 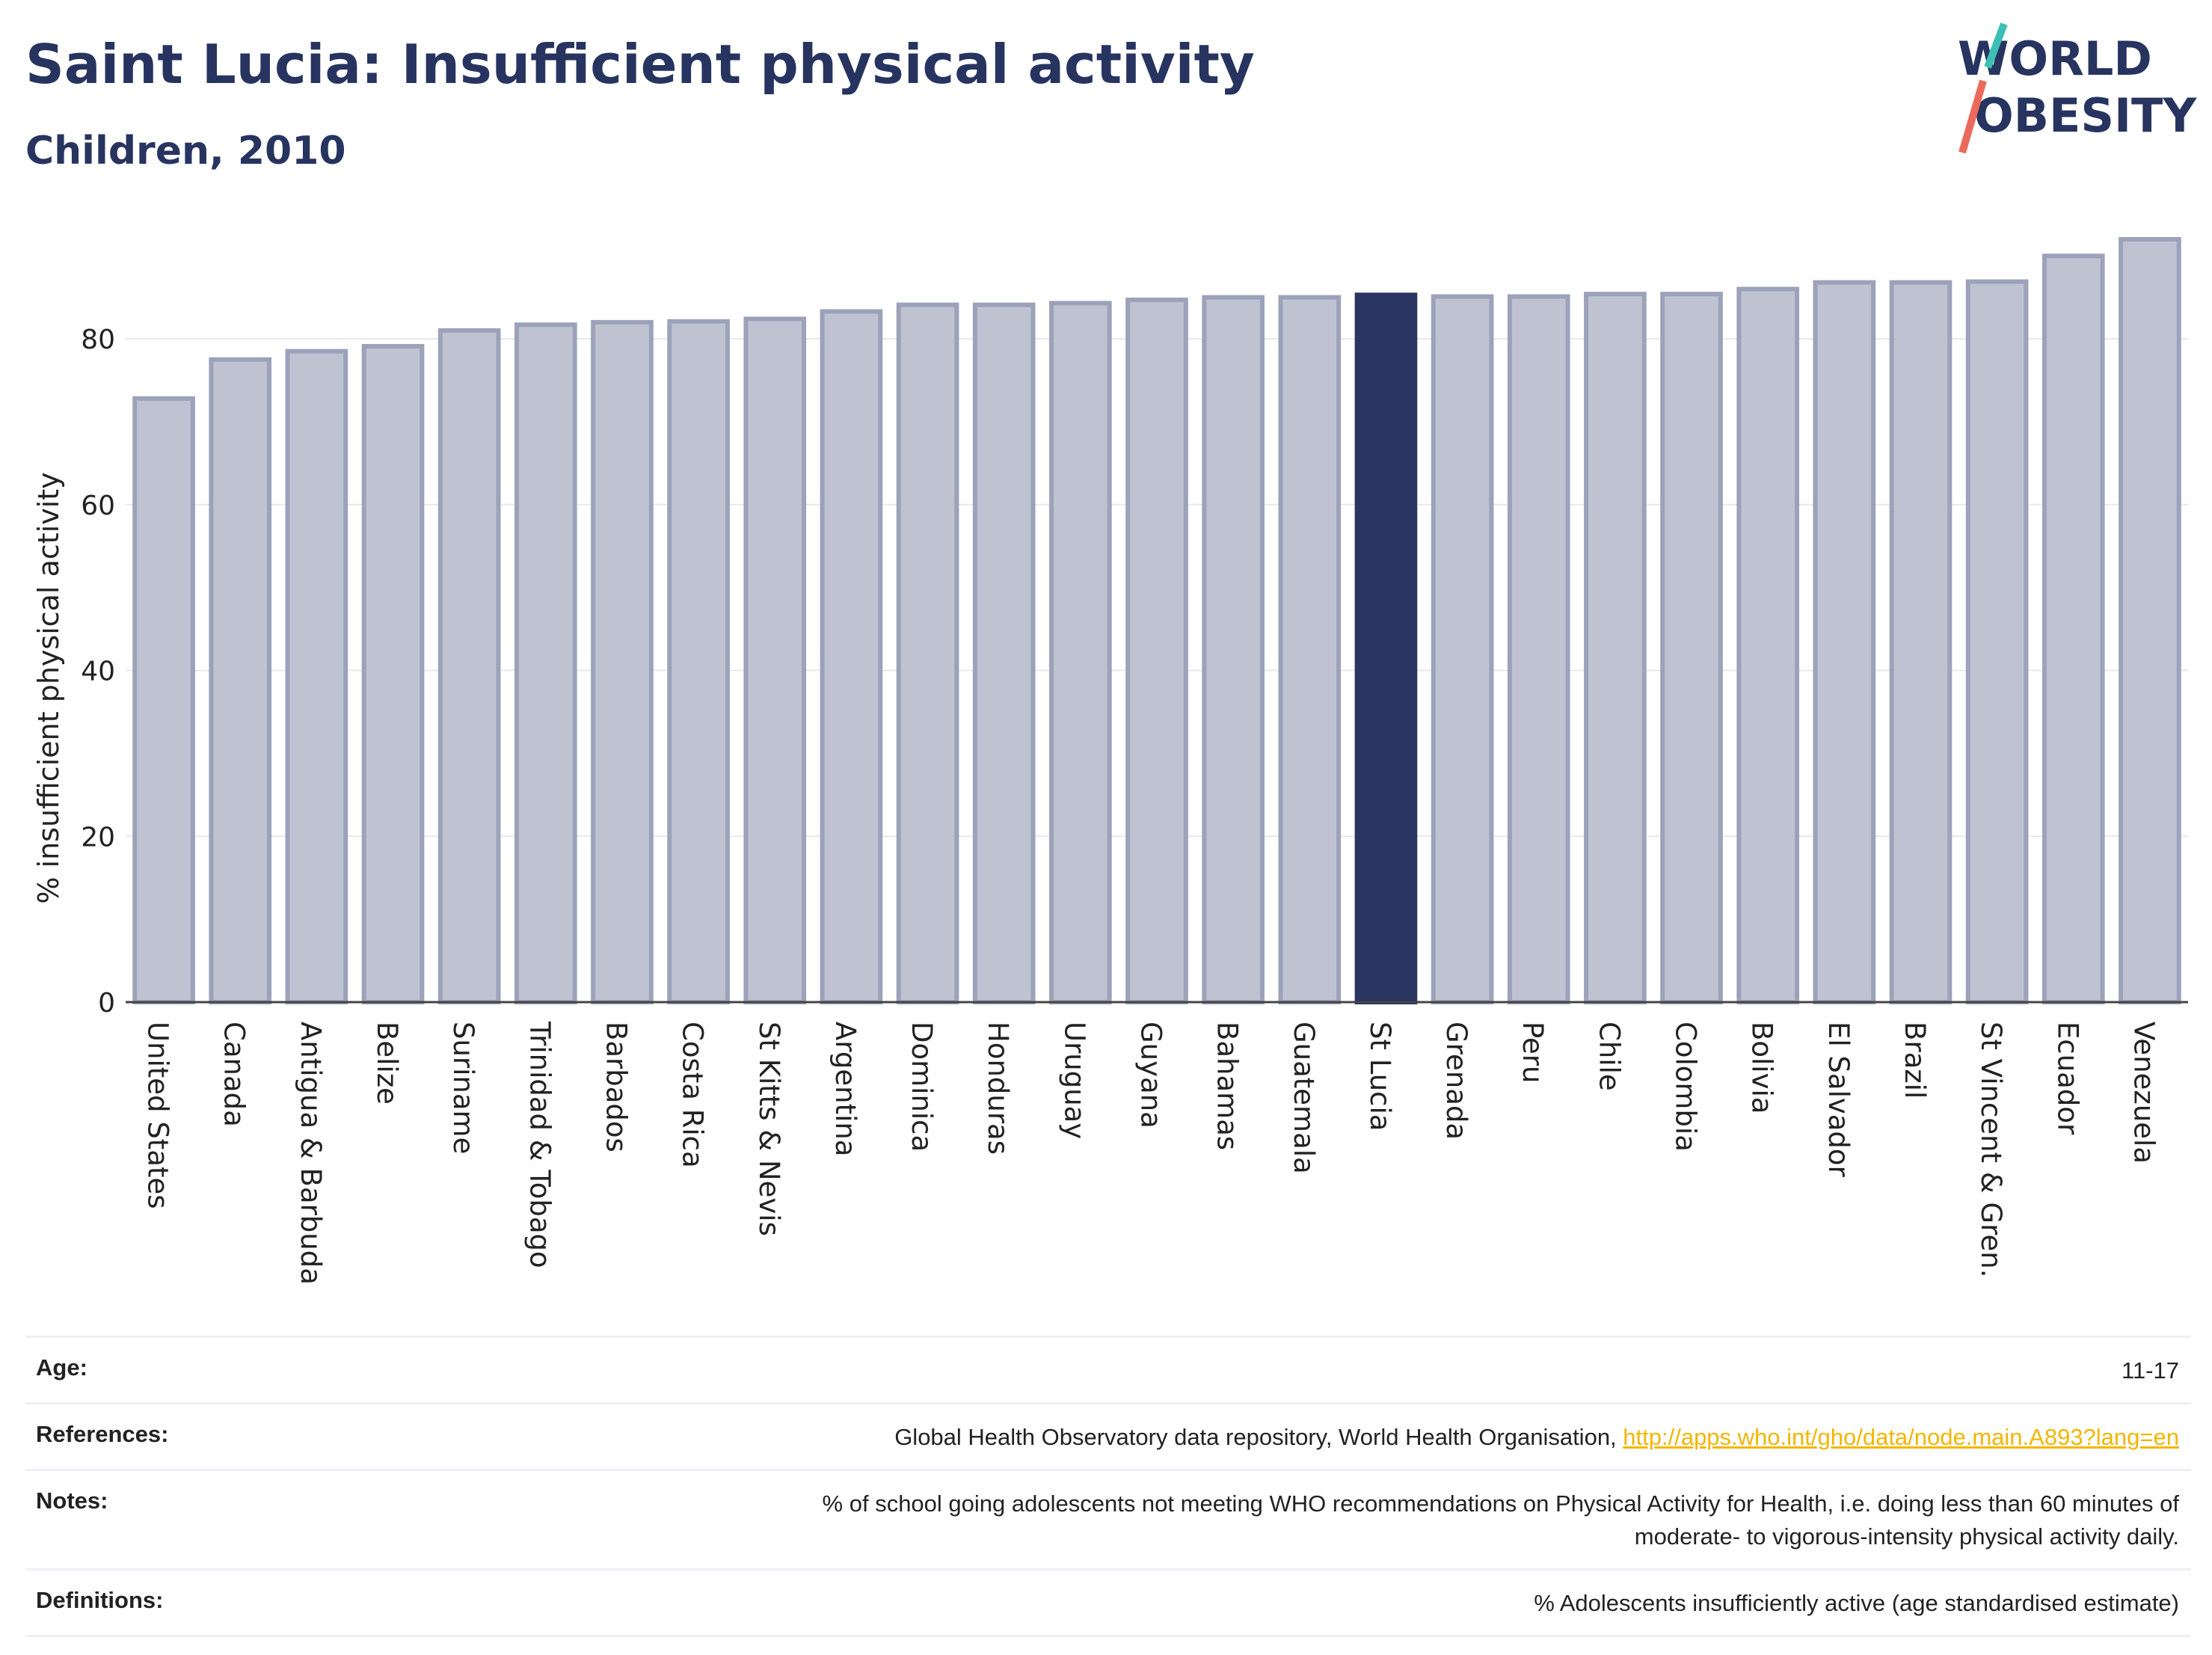 I want to click on definitions-label: Definitions:, so click(x=100, y=1600).